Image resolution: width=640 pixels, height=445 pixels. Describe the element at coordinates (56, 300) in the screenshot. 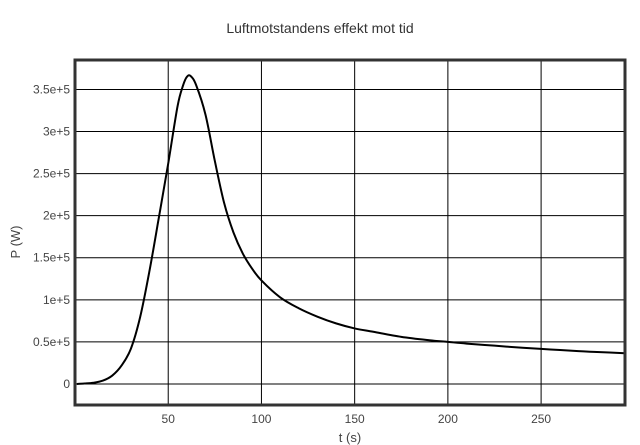

I see `y-tick-label: 1e+5` at that location.